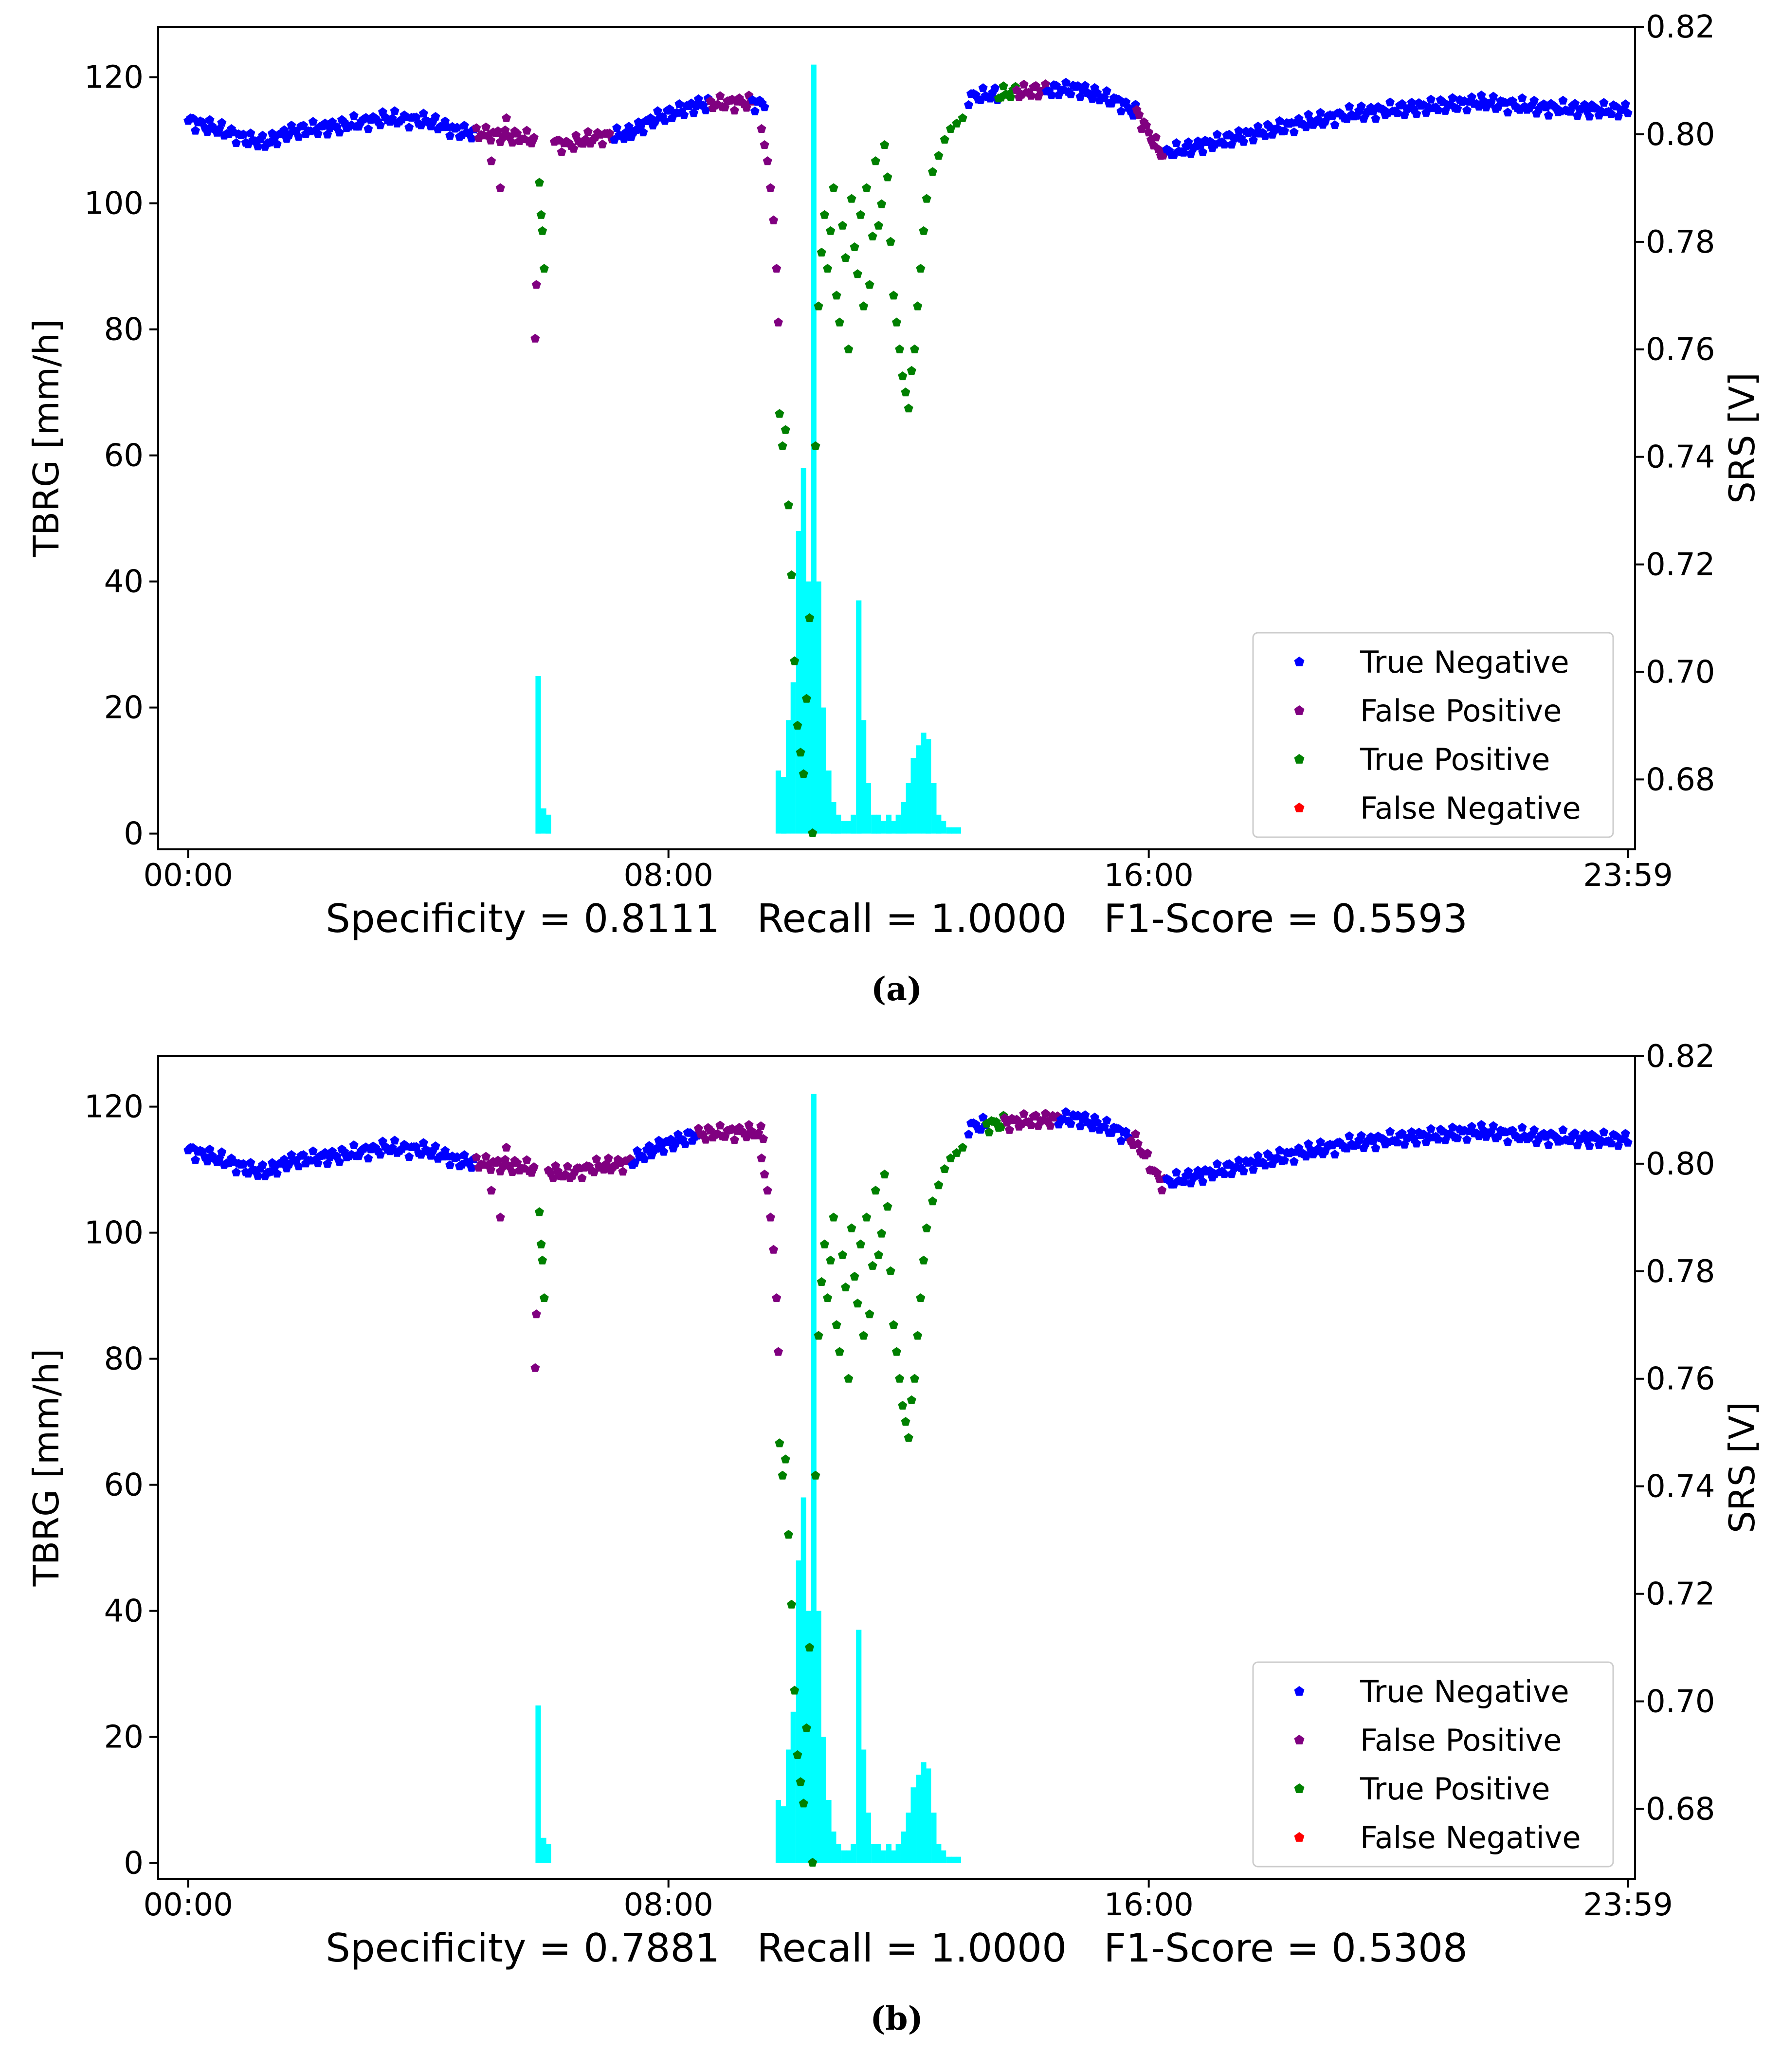 The width and height of the screenshot is (1782, 2072). Describe the element at coordinates (1461, 711) in the screenshot. I see `legend-label: False Positive` at that location.